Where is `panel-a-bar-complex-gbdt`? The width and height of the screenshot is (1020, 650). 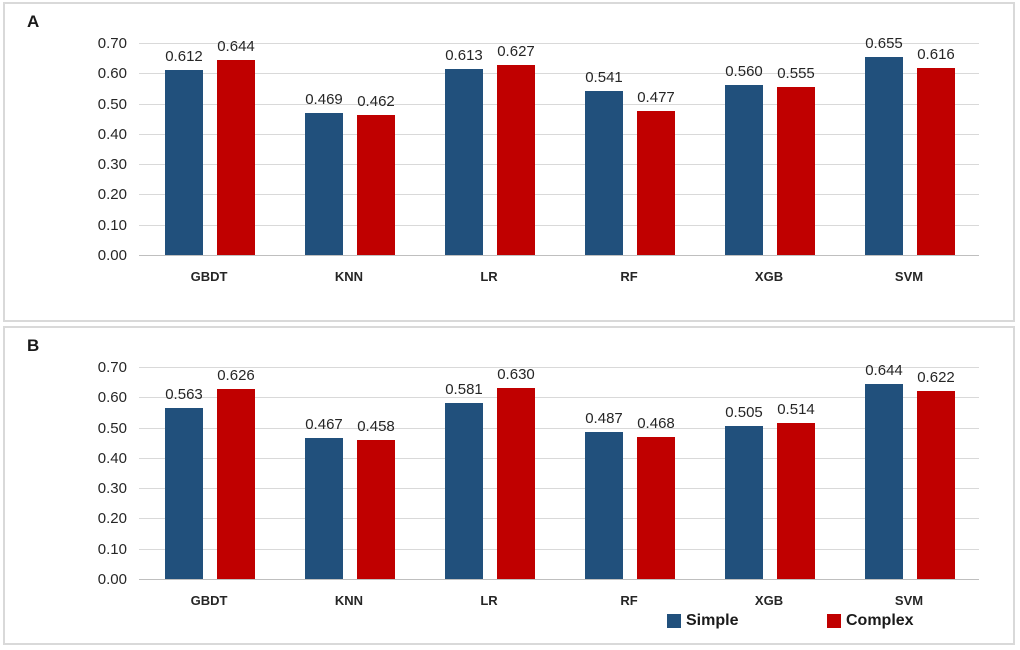
panel-a-bar-complex-gbdt is located at coordinates (236, 157).